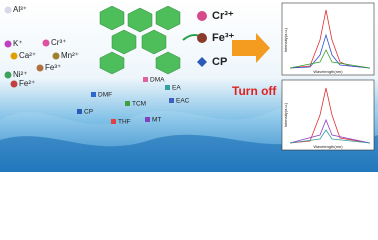 The height and width of the screenshot is (240, 378). I want to click on solvent-label: MT, so click(156, 120).